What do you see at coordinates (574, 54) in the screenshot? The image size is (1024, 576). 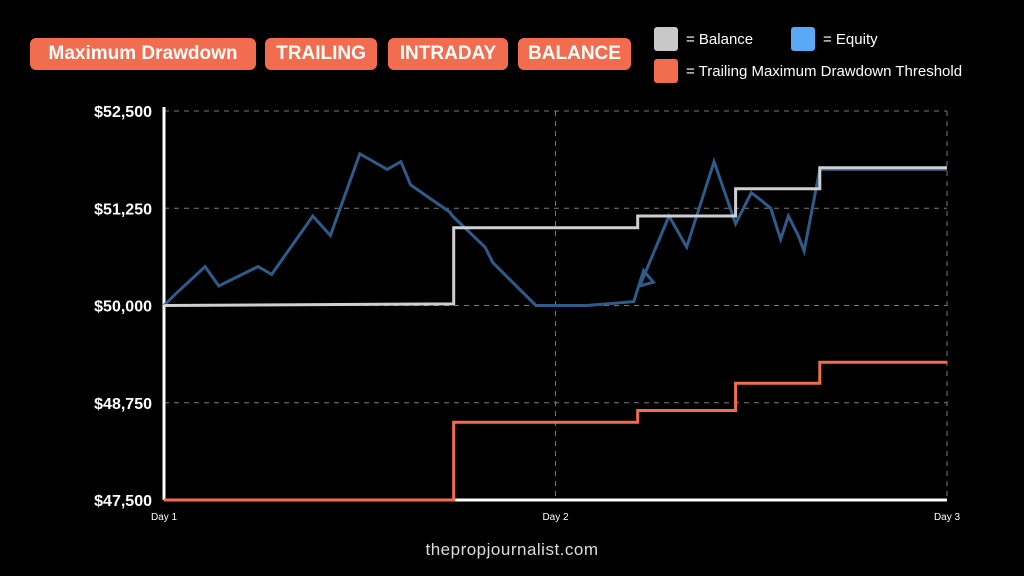 I see `tag-balance: BALANCE` at bounding box center [574, 54].